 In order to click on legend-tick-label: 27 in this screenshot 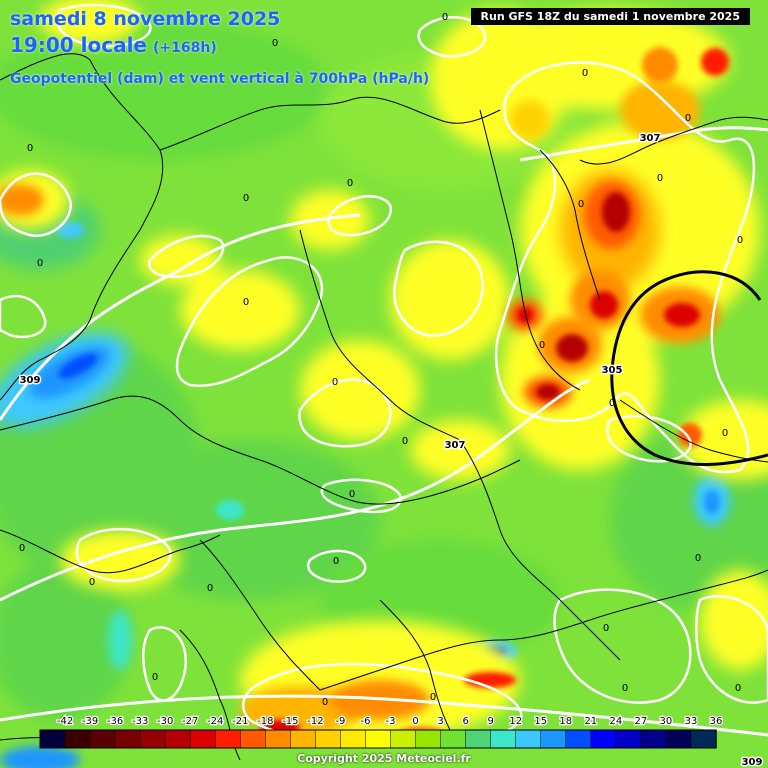, I will do `click(641, 721)`.